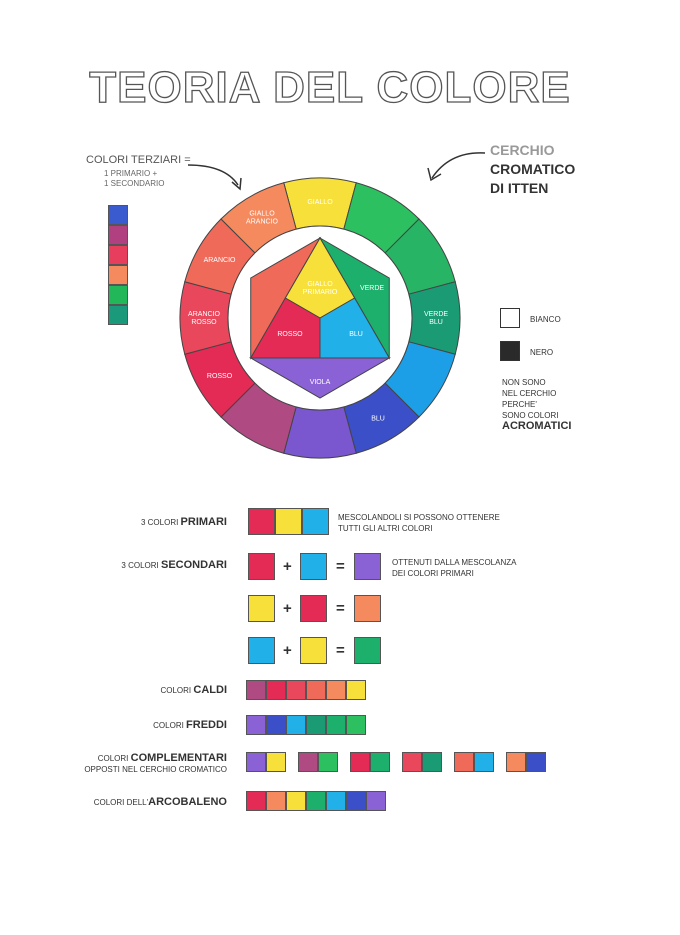 This screenshot has width=680, height=935. Describe the element at coordinates (524, 382) in the screenshot. I see `acro-line1: NON SONO` at that location.